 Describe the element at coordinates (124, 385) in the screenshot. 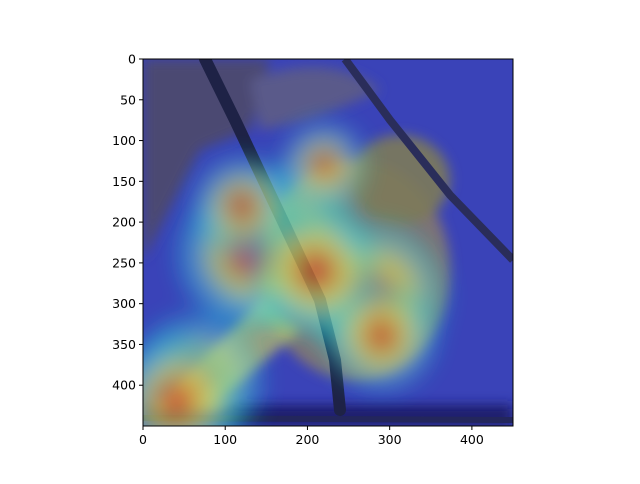

I see `y-tick-label: 400` at that location.